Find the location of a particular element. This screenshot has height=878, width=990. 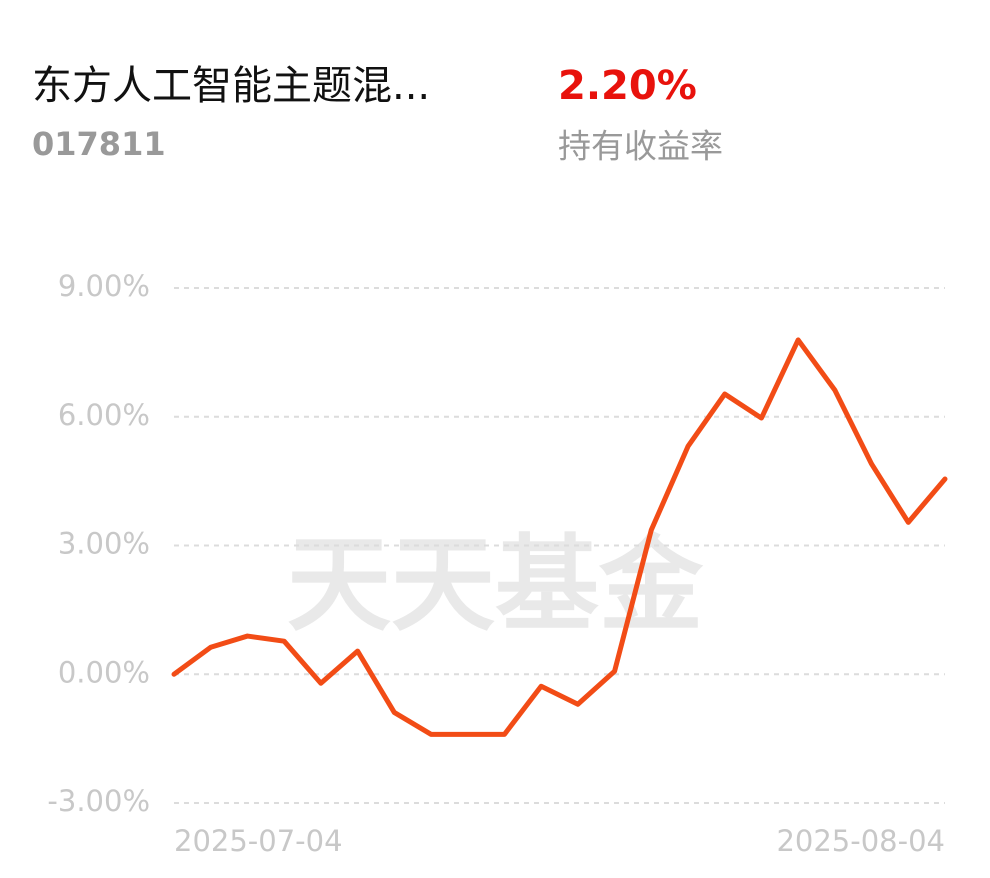

y-tick-label: 9.00% is located at coordinates (104, 286).